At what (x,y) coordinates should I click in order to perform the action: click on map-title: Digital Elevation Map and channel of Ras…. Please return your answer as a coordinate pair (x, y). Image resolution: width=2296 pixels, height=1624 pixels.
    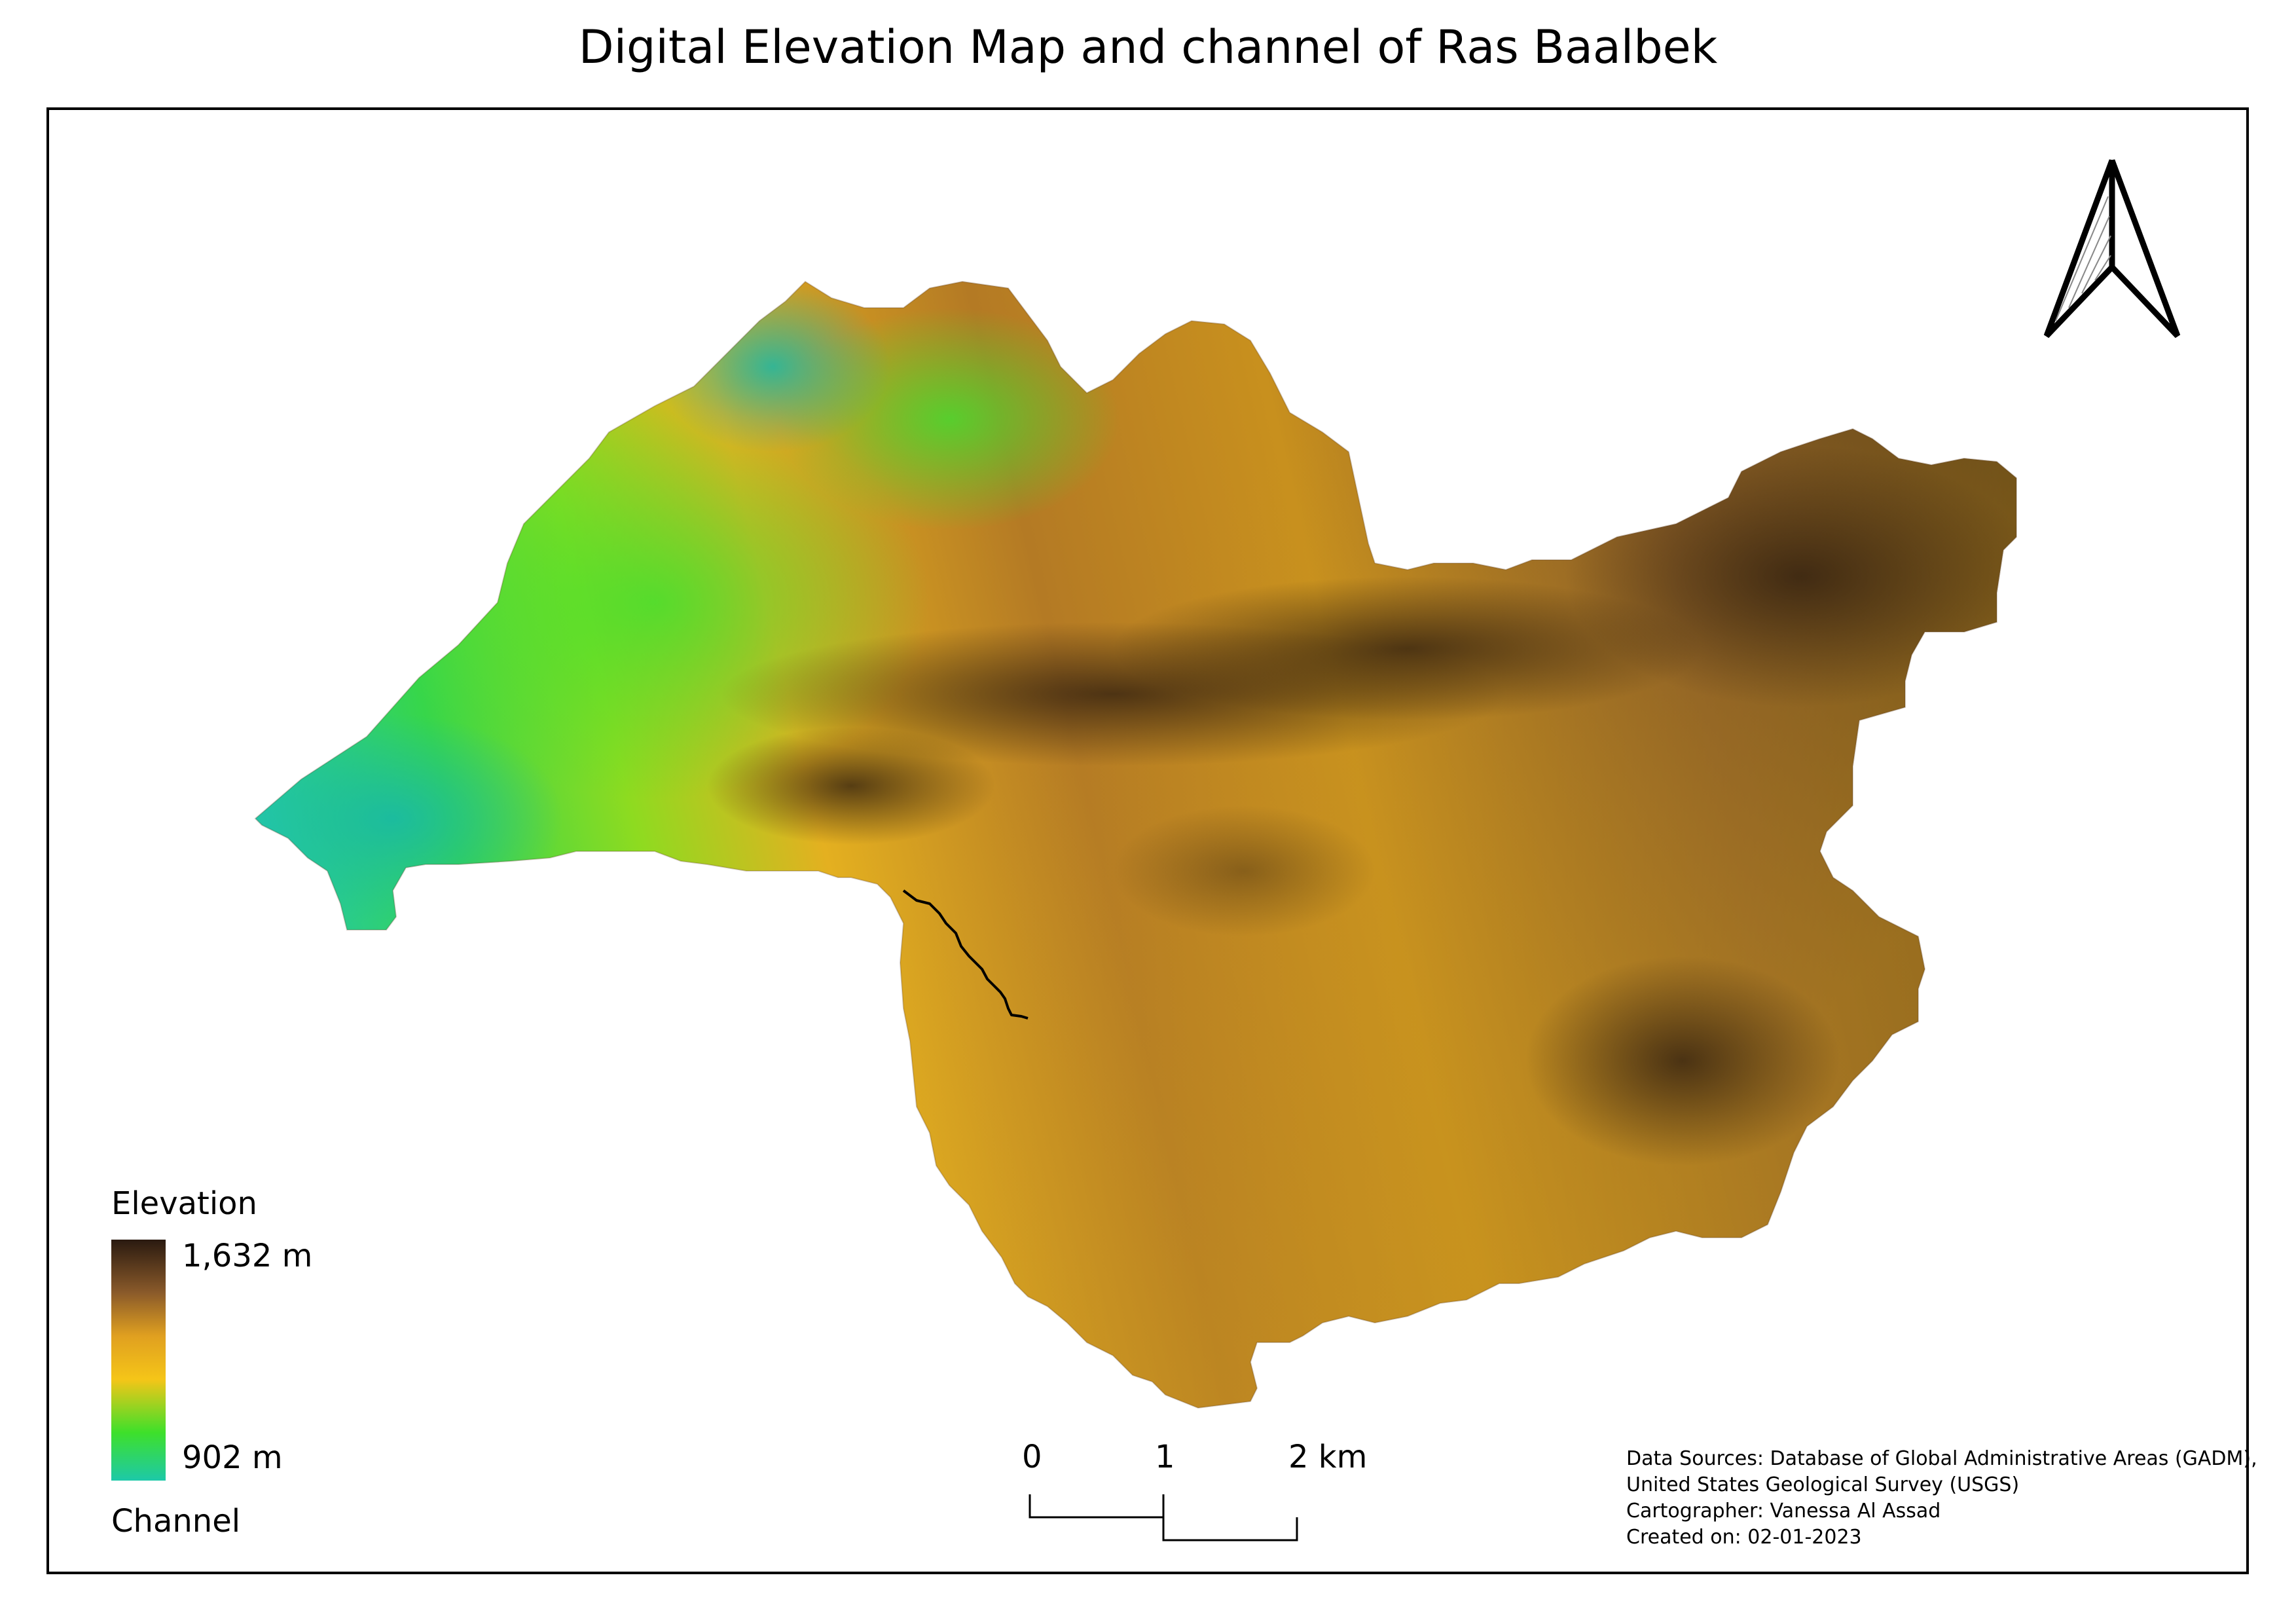
    Looking at the image, I should click on (1148, 47).